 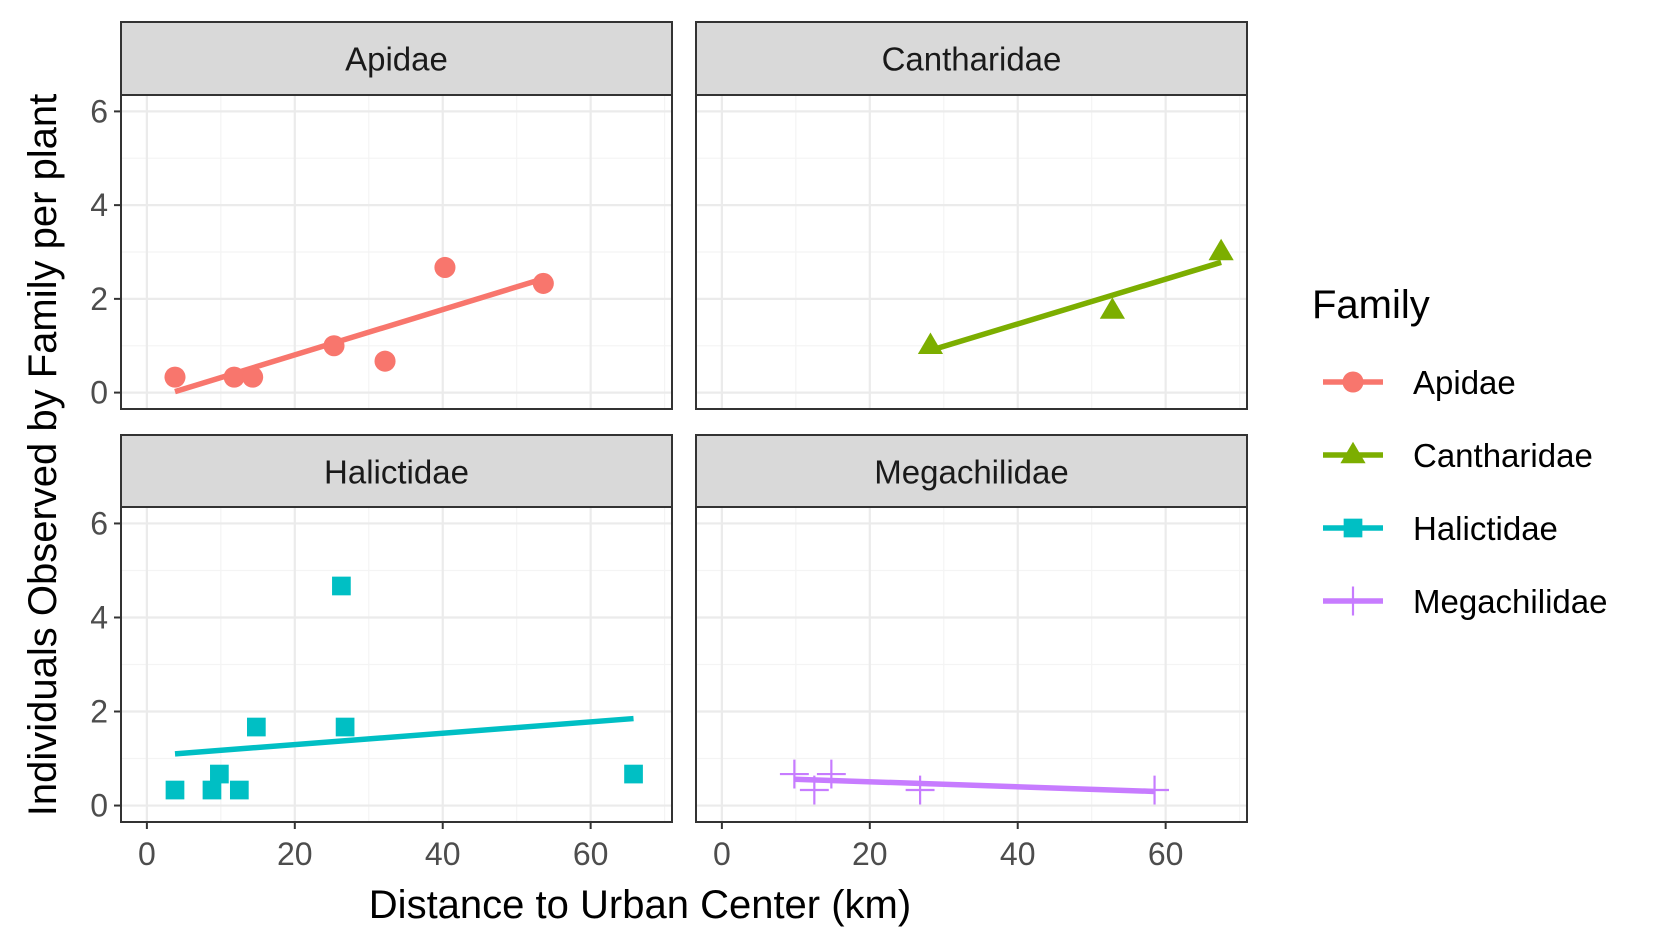 What do you see at coordinates (1503, 455) in the screenshot?
I see `legend-label-cantharidae: Cantharidae` at bounding box center [1503, 455].